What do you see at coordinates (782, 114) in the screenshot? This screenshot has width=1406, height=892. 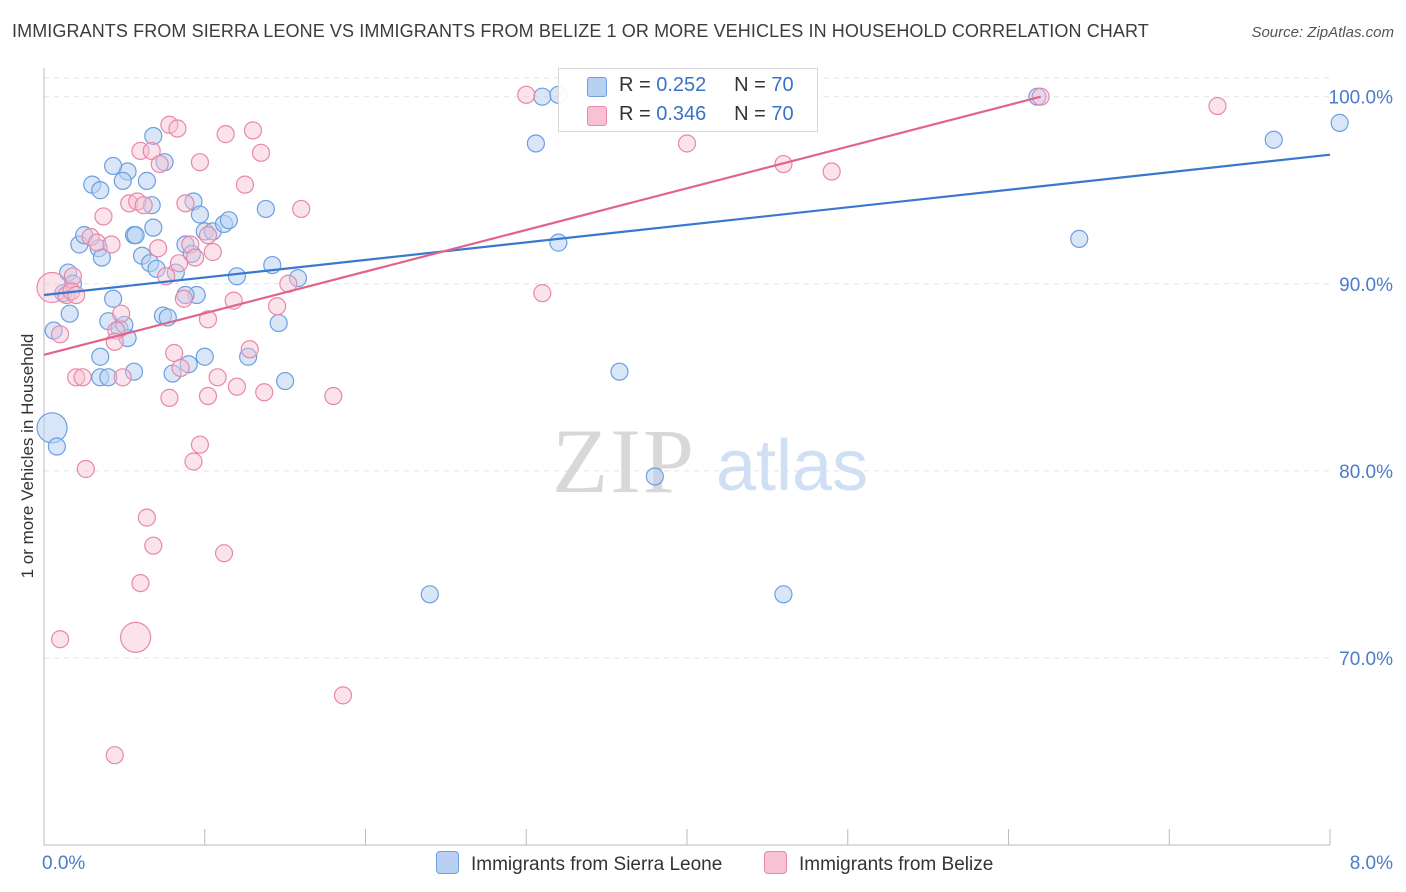 I see `legend-n-value-belize: 70` at bounding box center [782, 114].